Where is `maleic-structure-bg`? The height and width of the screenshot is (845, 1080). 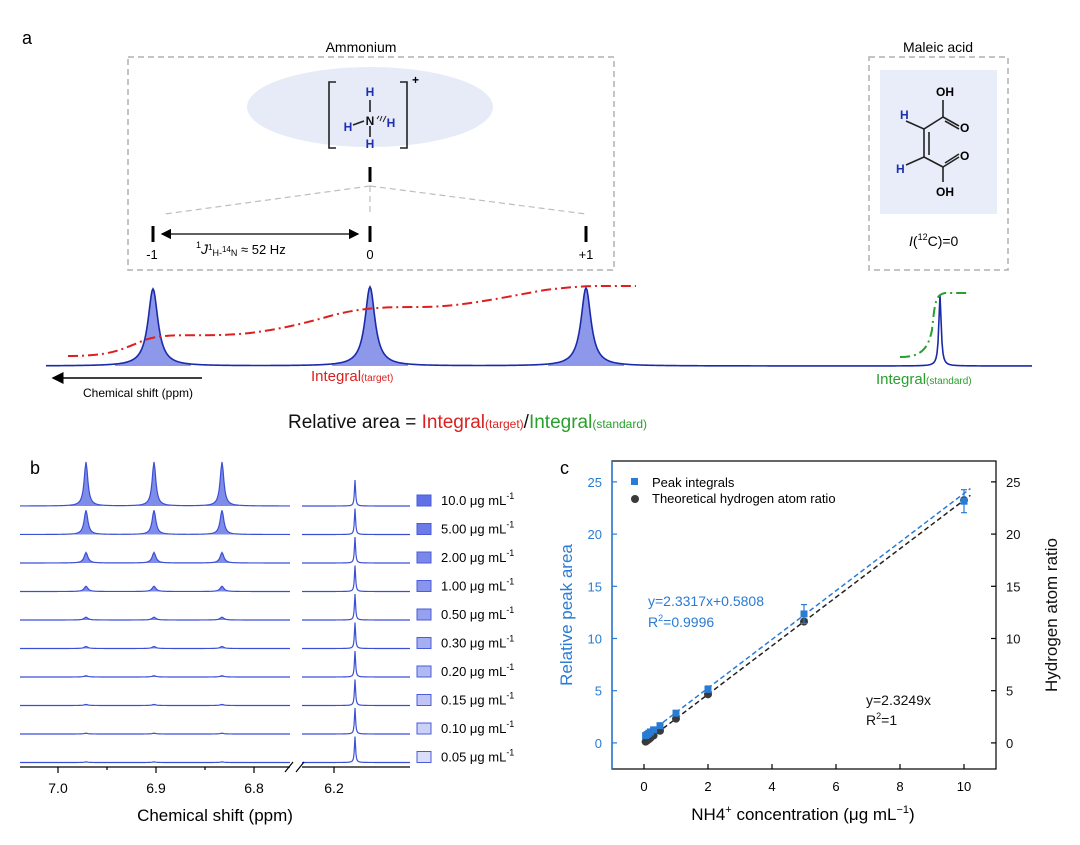 maleic-structure-bg is located at coordinates (938, 142).